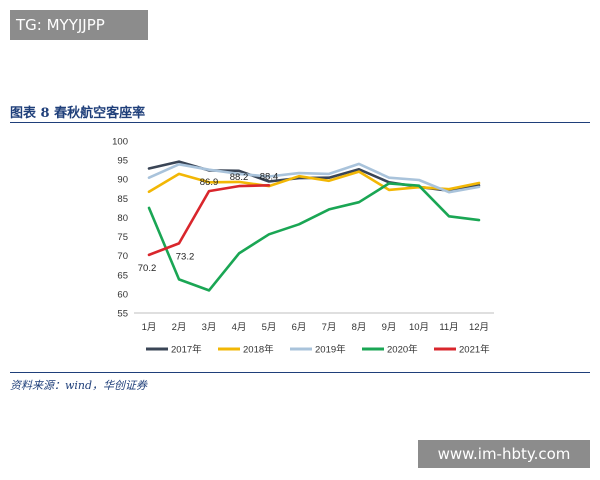  Describe the element at coordinates (474, 350) in the screenshot. I see `legend-label: 2021年` at that location.